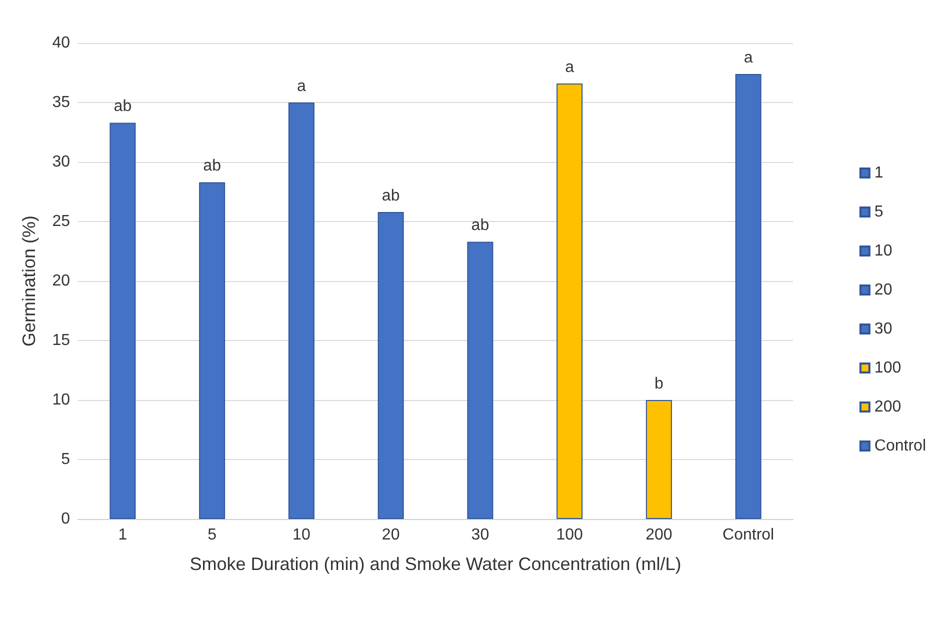 The width and height of the screenshot is (951, 619). What do you see at coordinates (61, 340) in the screenshot?
I see `y-tick-label: 15` at bounding box center [61, 340].